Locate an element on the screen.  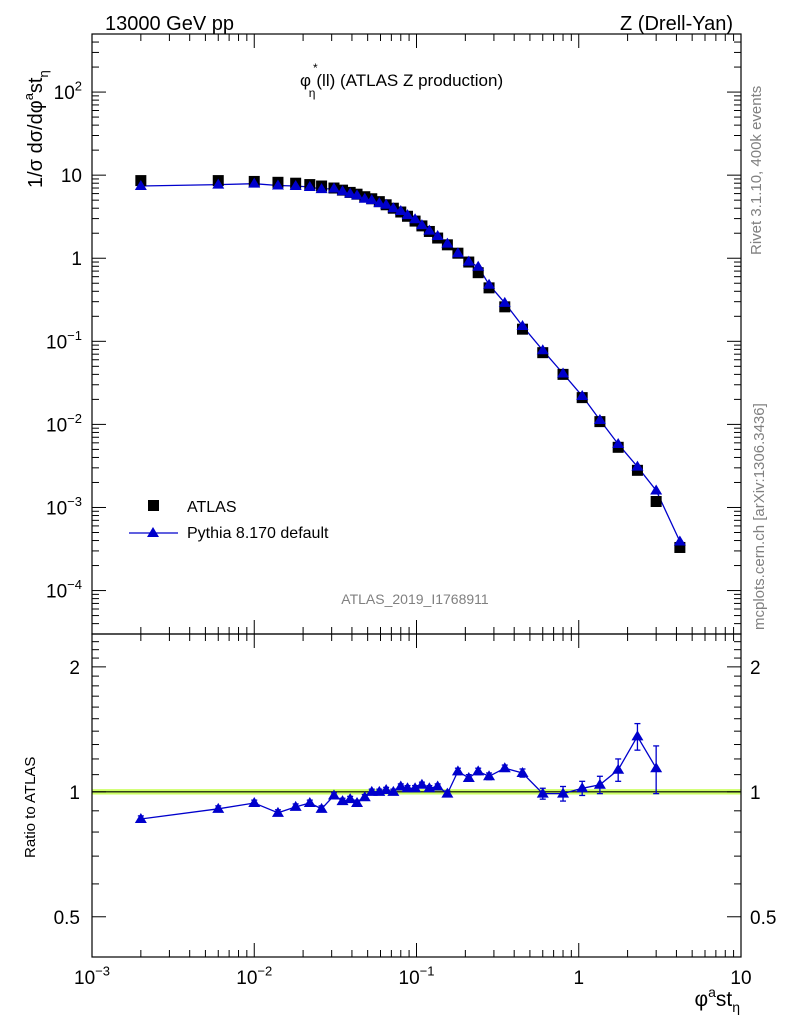
x-axis-label: φastη is located at coordinates (717, 999).